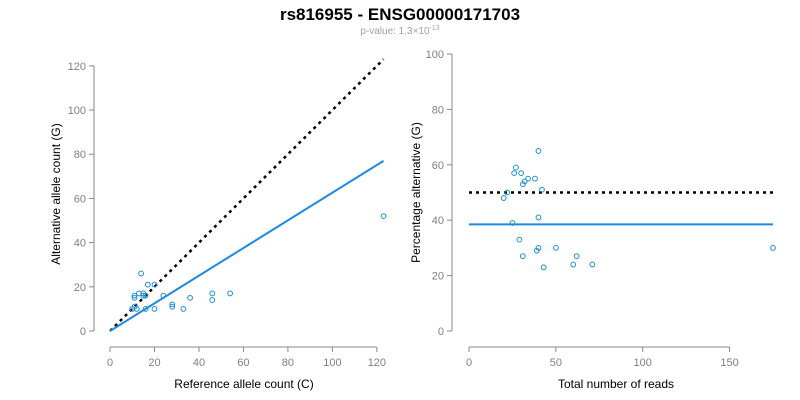  Describe the element at coordinates (247, 246) in the screenshot. I see `fit-line` at that location.